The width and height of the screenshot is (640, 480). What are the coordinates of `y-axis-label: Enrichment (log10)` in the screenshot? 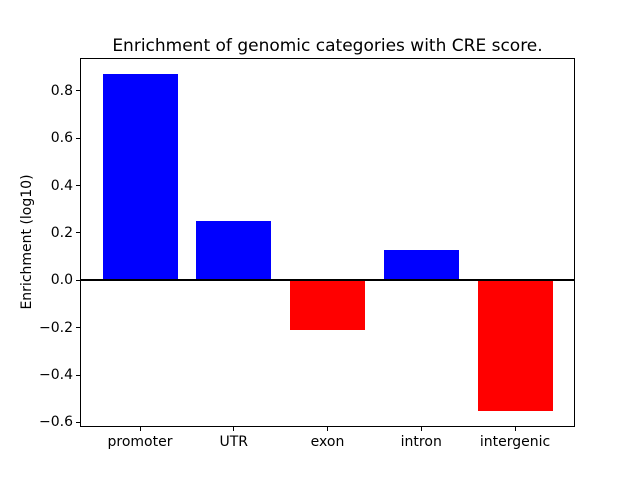 It's located at (27, 242).